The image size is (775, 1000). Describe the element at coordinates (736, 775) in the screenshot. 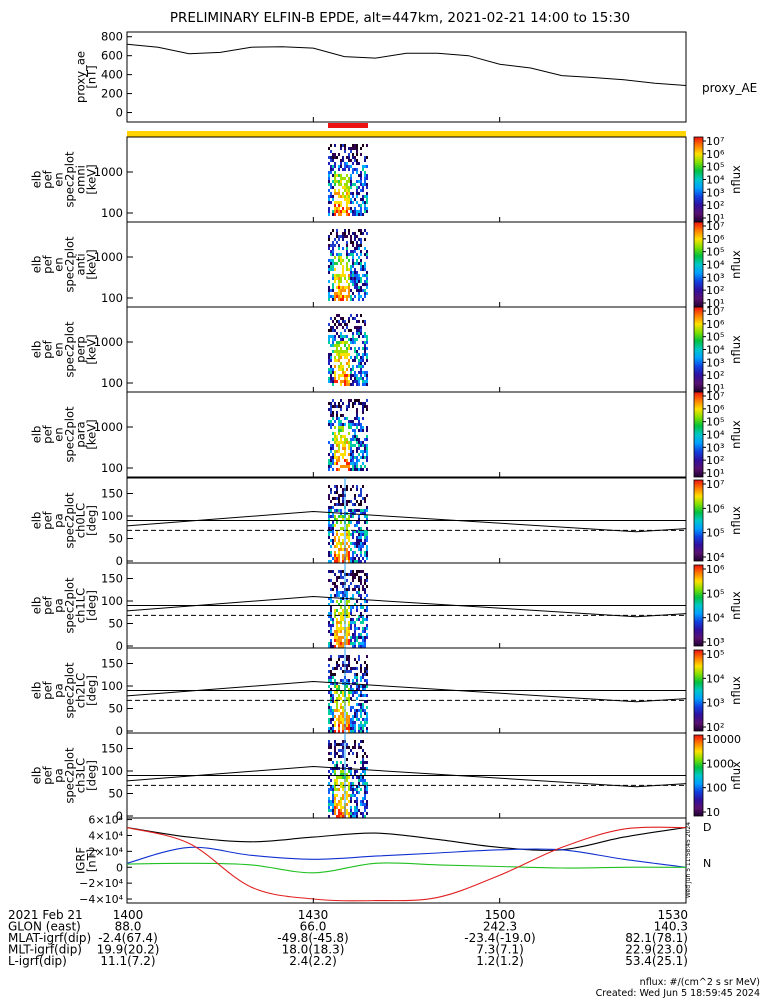

I see `colorbar-label: nflux` at that location.